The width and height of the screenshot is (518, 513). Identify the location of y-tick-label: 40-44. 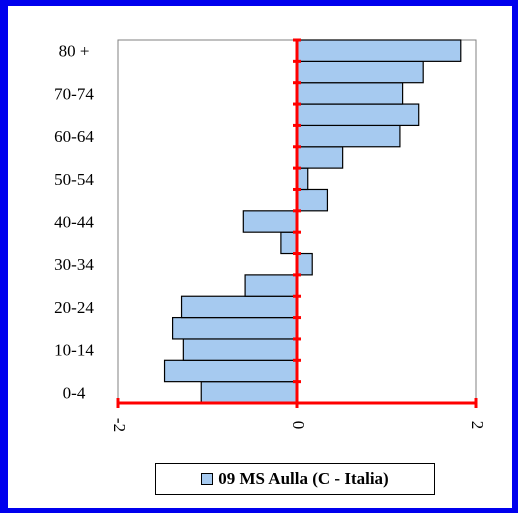
(74, 222).